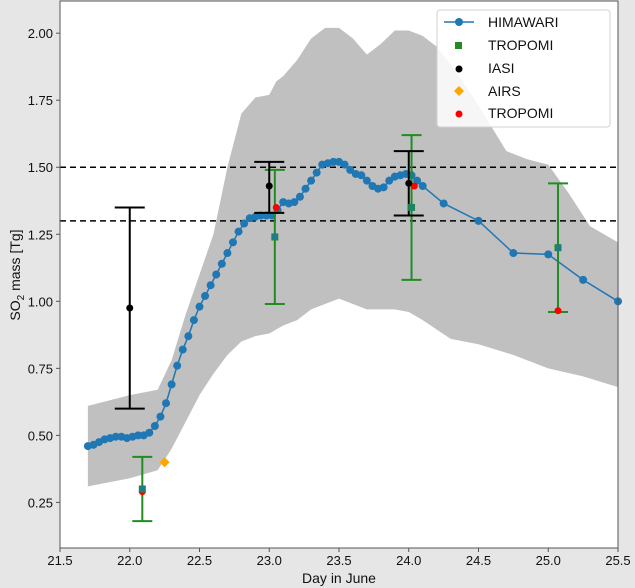 The image size is (635, 588). I want to click on x-tick-label: 25.5, so click(617, 560).